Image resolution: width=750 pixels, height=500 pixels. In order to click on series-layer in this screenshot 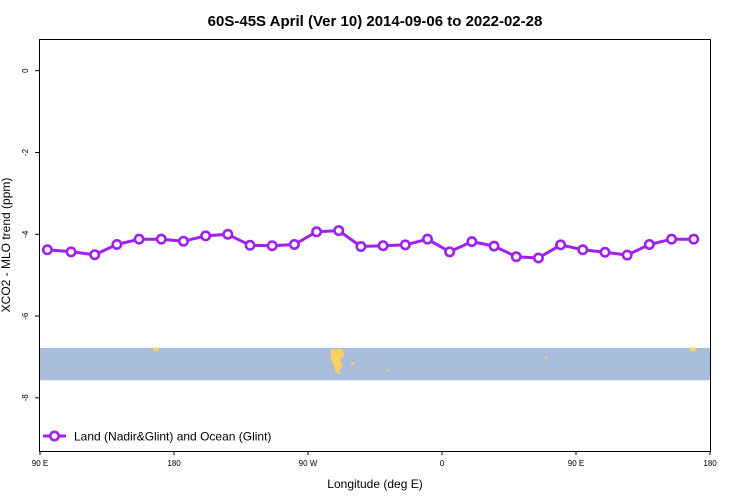, I will do `click(370, 244)`.